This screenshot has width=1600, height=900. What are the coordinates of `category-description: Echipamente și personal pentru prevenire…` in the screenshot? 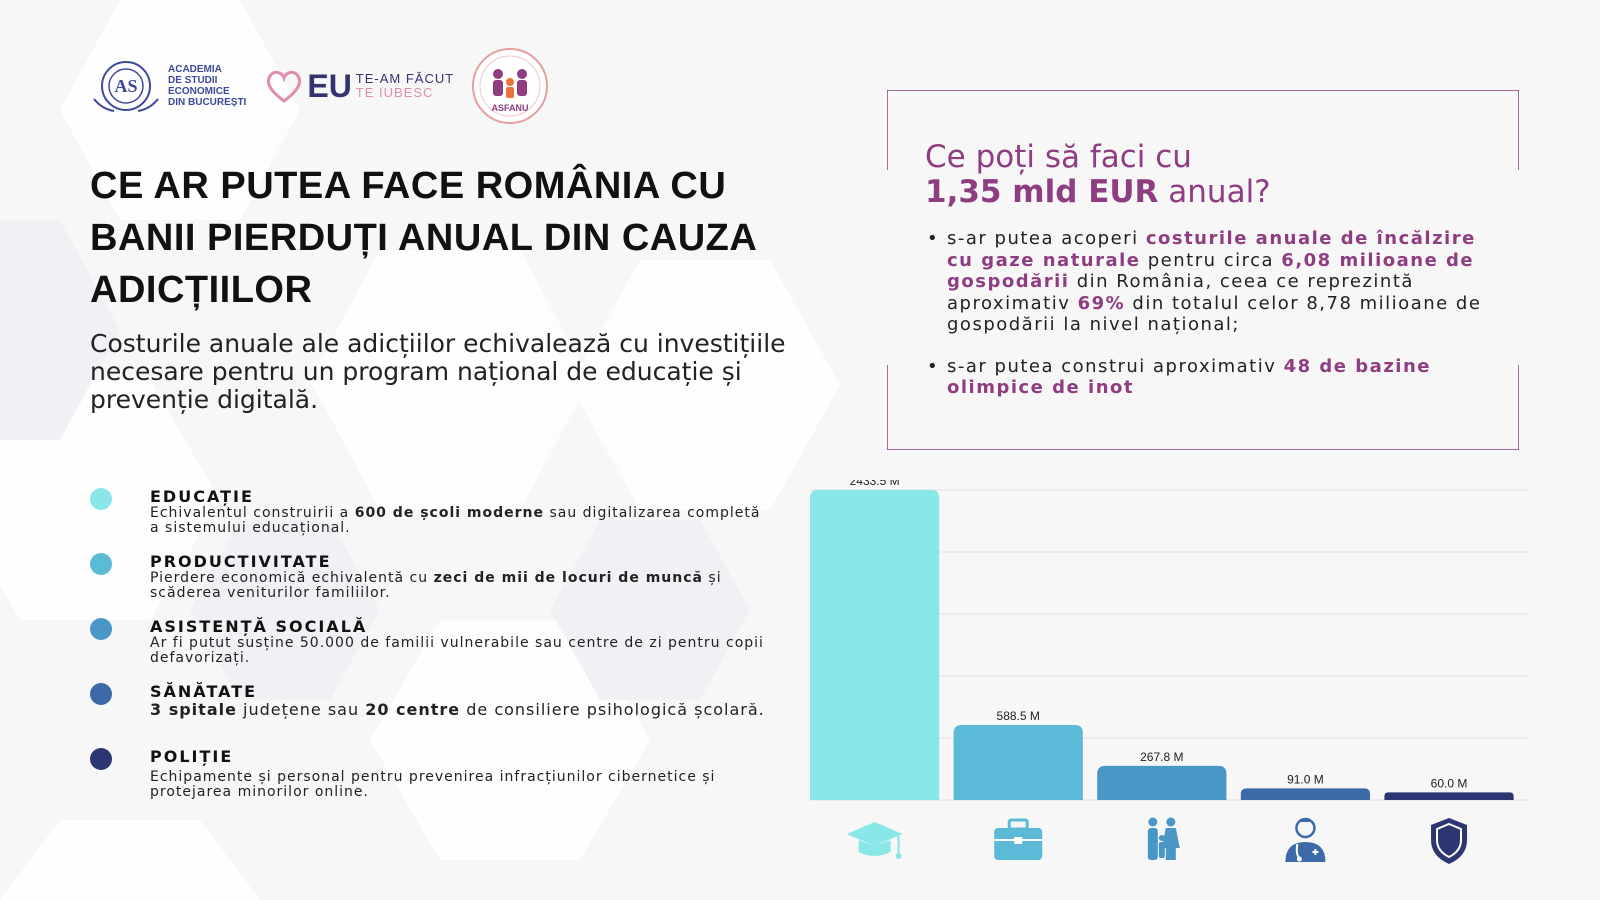 It's located at (433, 784).